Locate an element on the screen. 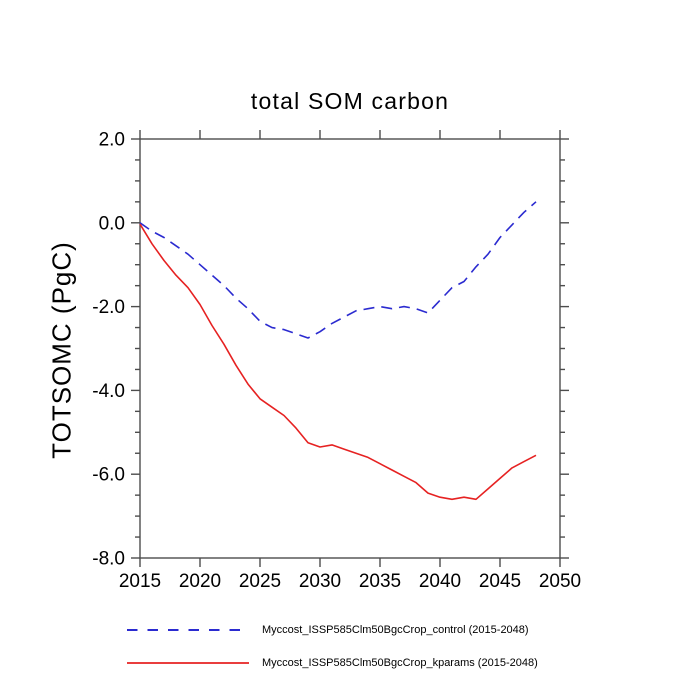 Image resolution: width=700 pixels, height=700 pixels. dashed-line-icon is located at coordinates (188, 630).